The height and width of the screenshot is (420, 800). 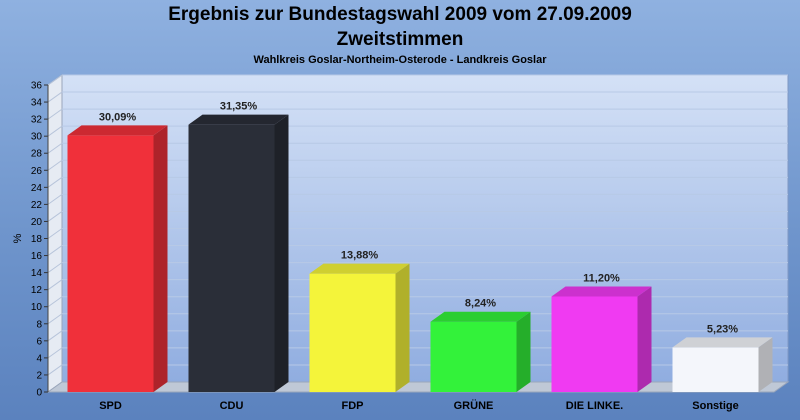 What do you see at coordinates (400, 39) in the screenshot?
I see `chart-subtitle: Zweitstimmen` at bounding box center [400, 39].